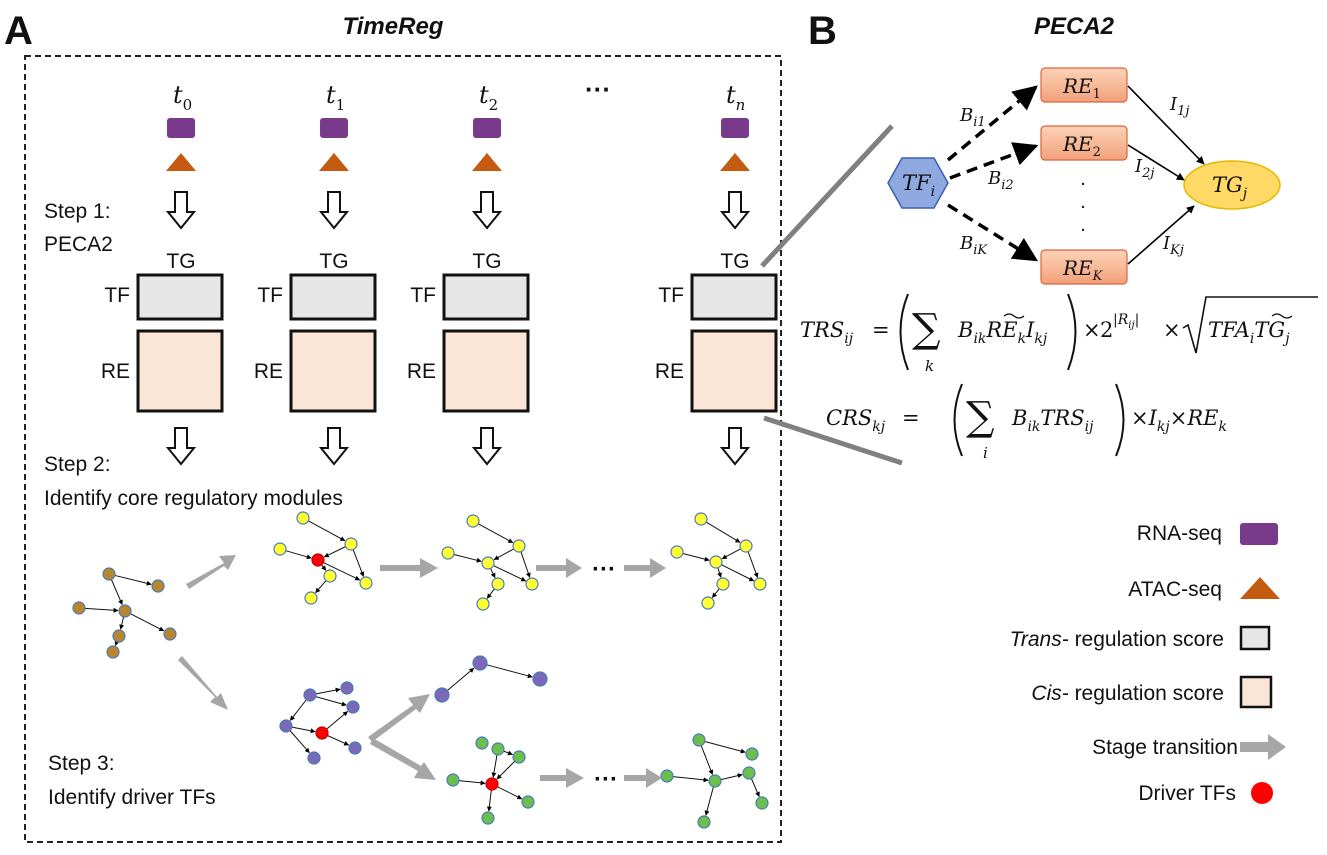 The width and height of the screenshot is (1327, 855). Describe the element at coordinates (393, 26) in the screenshot. I see `panel-a-title: TimeReg` at that location.